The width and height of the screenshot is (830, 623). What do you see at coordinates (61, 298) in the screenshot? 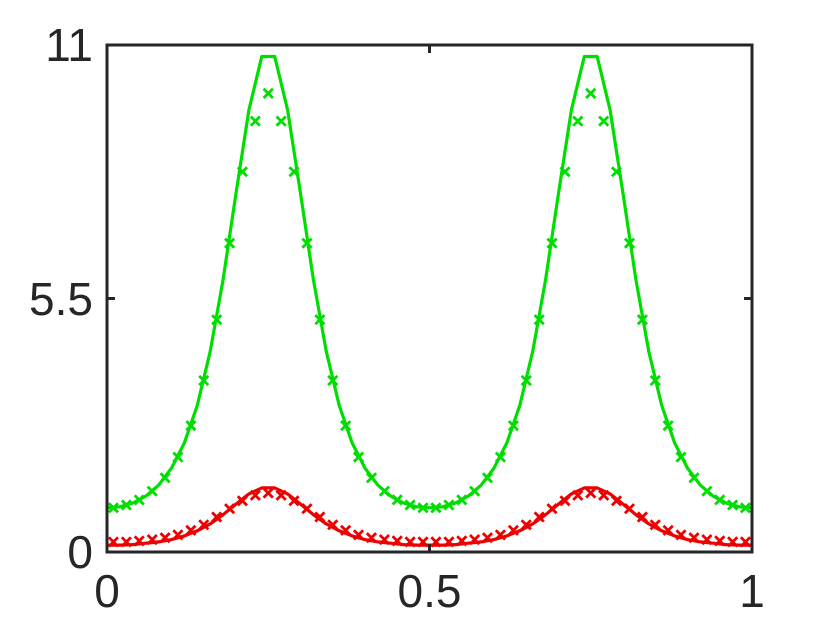
I see `ytick-label-5-5: 5.5` at bounding box center [61, 298].